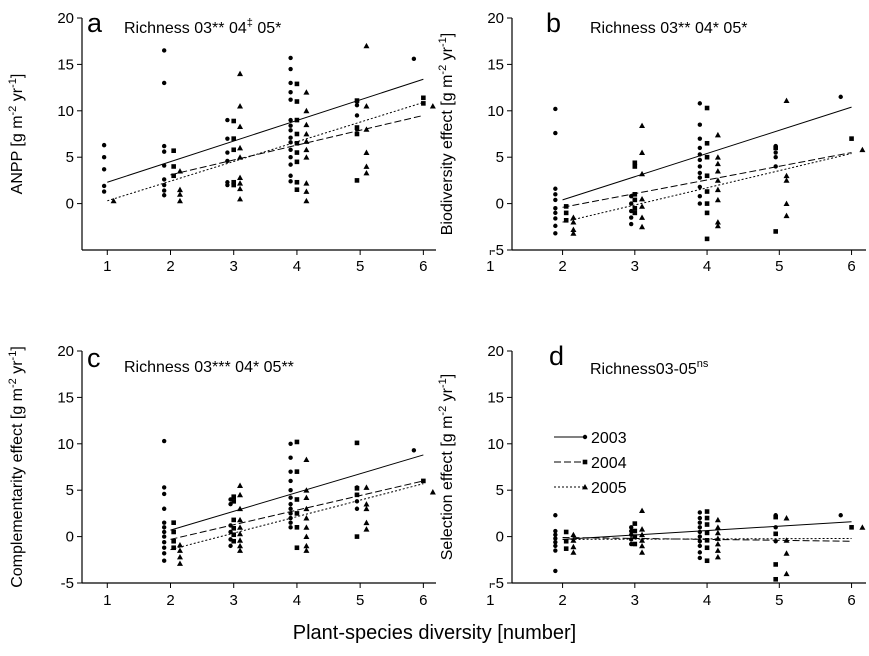  What do you see at coordinates (707, 600) in the screenshot?
I see `x-tick-label: 4` at bounding box center [707, 600].